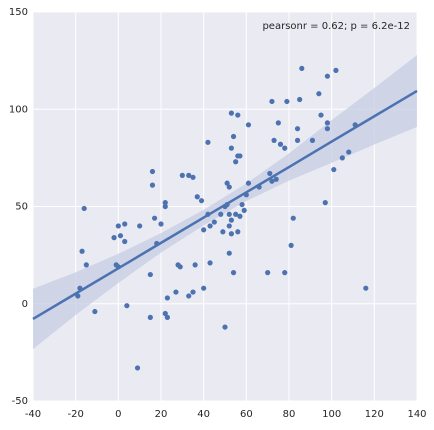  Describe the element at coordinates (246, 414) in the screenshot. I see `x-tick-label: 60` at that location.